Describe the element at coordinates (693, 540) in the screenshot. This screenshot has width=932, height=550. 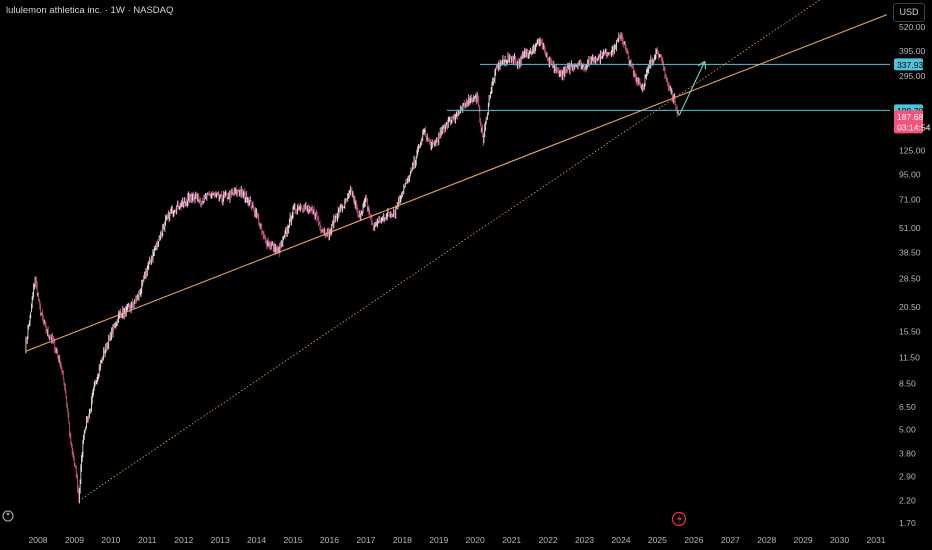
I see `x-tick-label: 2026` at that location.